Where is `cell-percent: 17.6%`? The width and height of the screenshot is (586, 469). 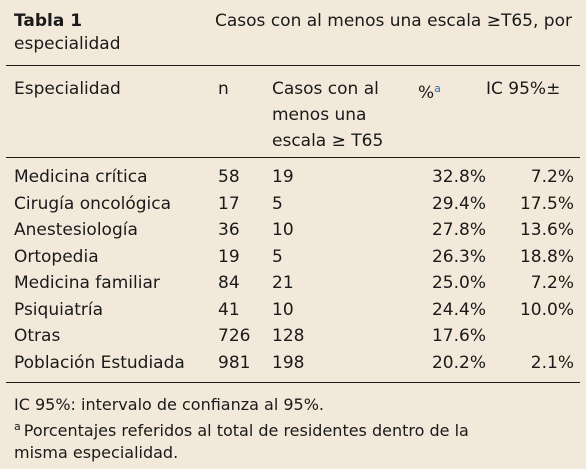 cell-percent: 17.6% is located at coordinates (458, 336).